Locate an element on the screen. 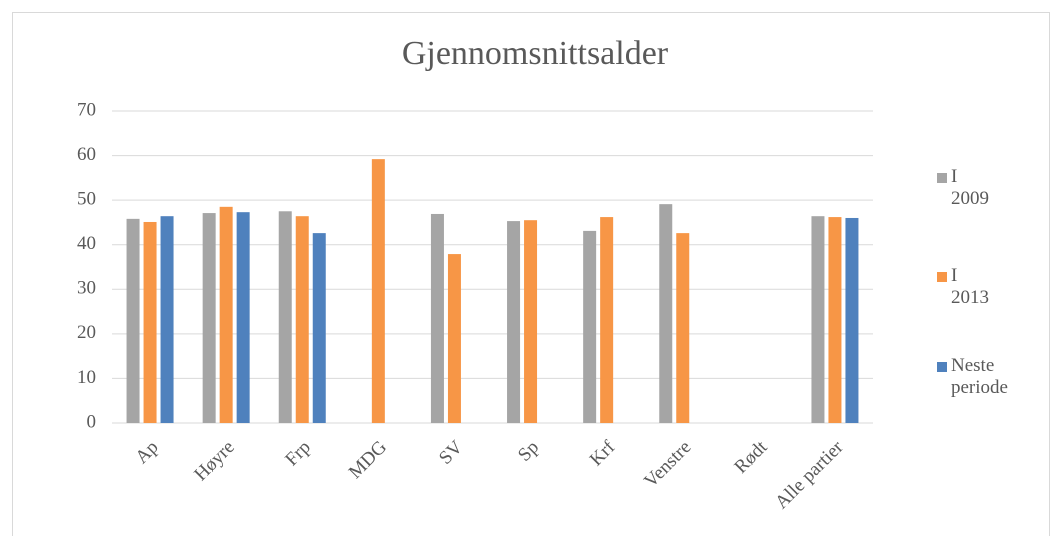  y-tick-label: 30 is located at coordinates (86, 288).